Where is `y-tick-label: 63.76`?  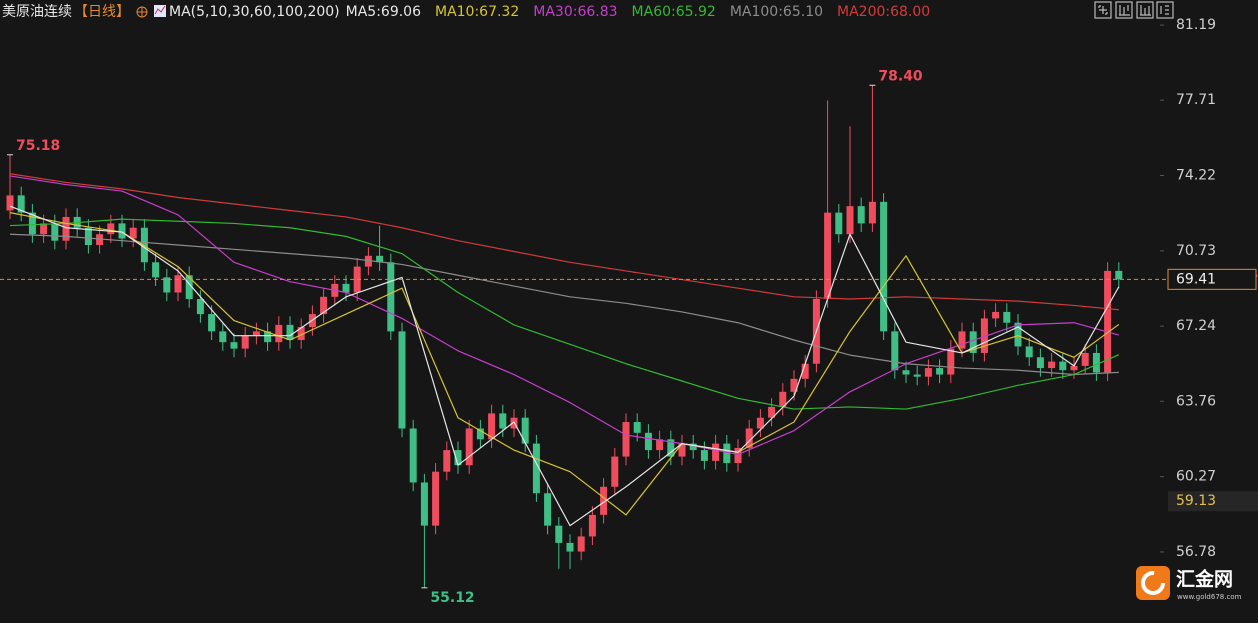
y-tick-label: 63.76 is located at coordinates (1196, 401).